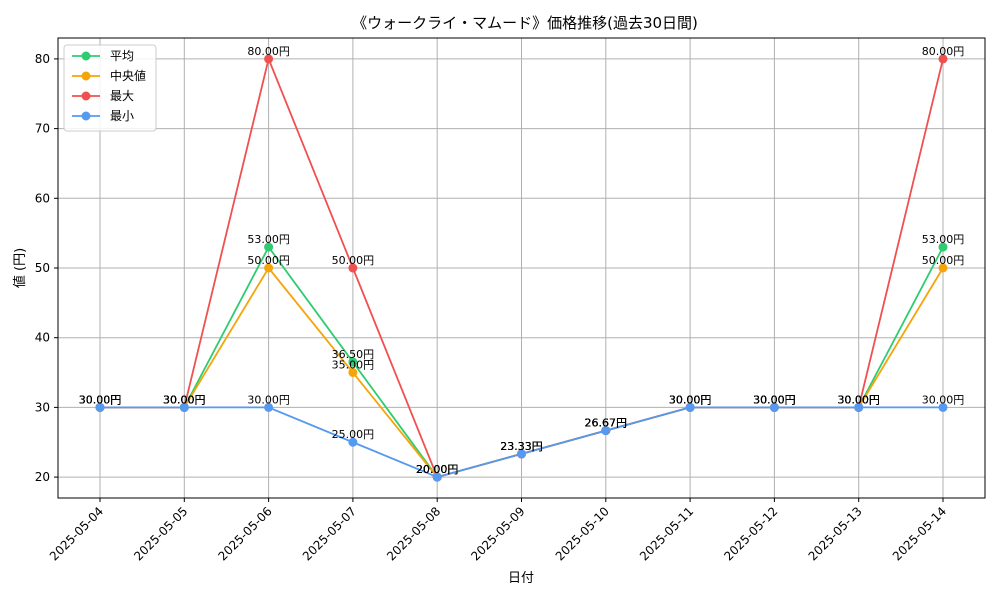  I want to click on x-tick-label: 2025-05-14, so click(919, 533).